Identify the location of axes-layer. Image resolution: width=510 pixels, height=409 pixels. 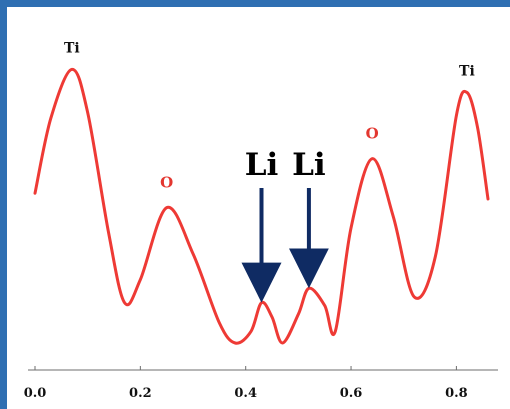
(263, 368).